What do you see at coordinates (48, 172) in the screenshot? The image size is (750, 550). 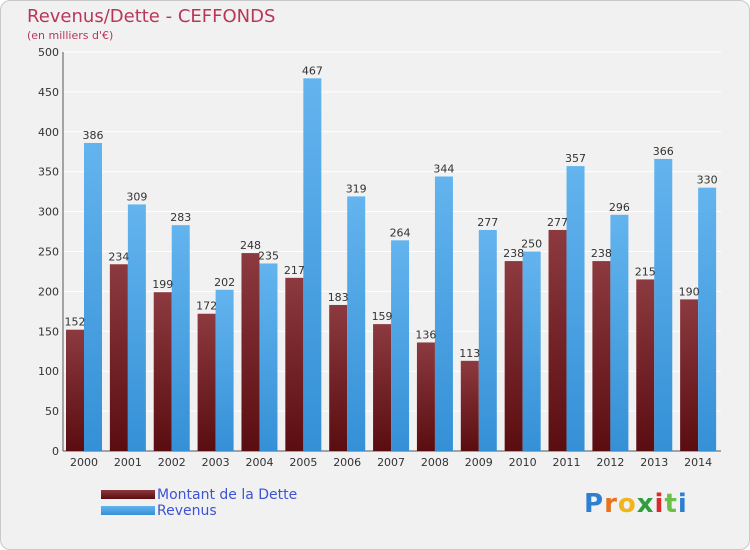 I see `y-tick-label: 350` at bounding box center [48, 172].